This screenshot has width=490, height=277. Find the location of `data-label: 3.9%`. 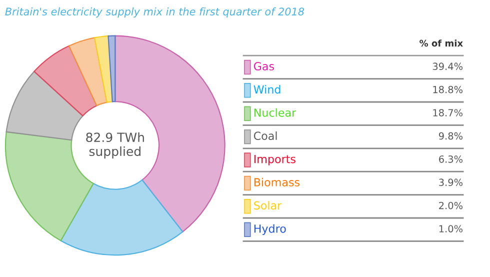

data-label: 3.9% is located at coordinates (451, 182).